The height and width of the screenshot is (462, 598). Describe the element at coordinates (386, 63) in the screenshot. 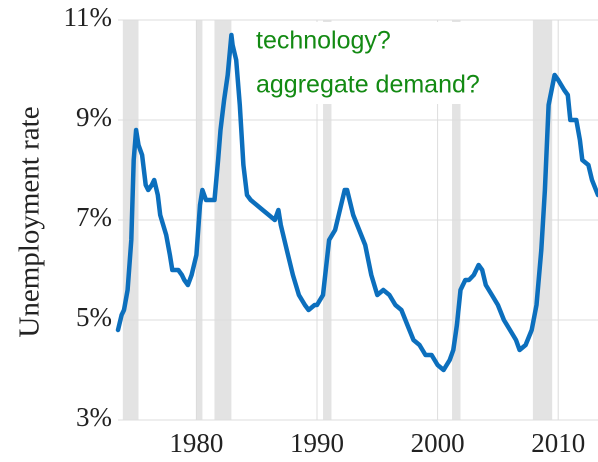

I see `annotation-box` at that location.